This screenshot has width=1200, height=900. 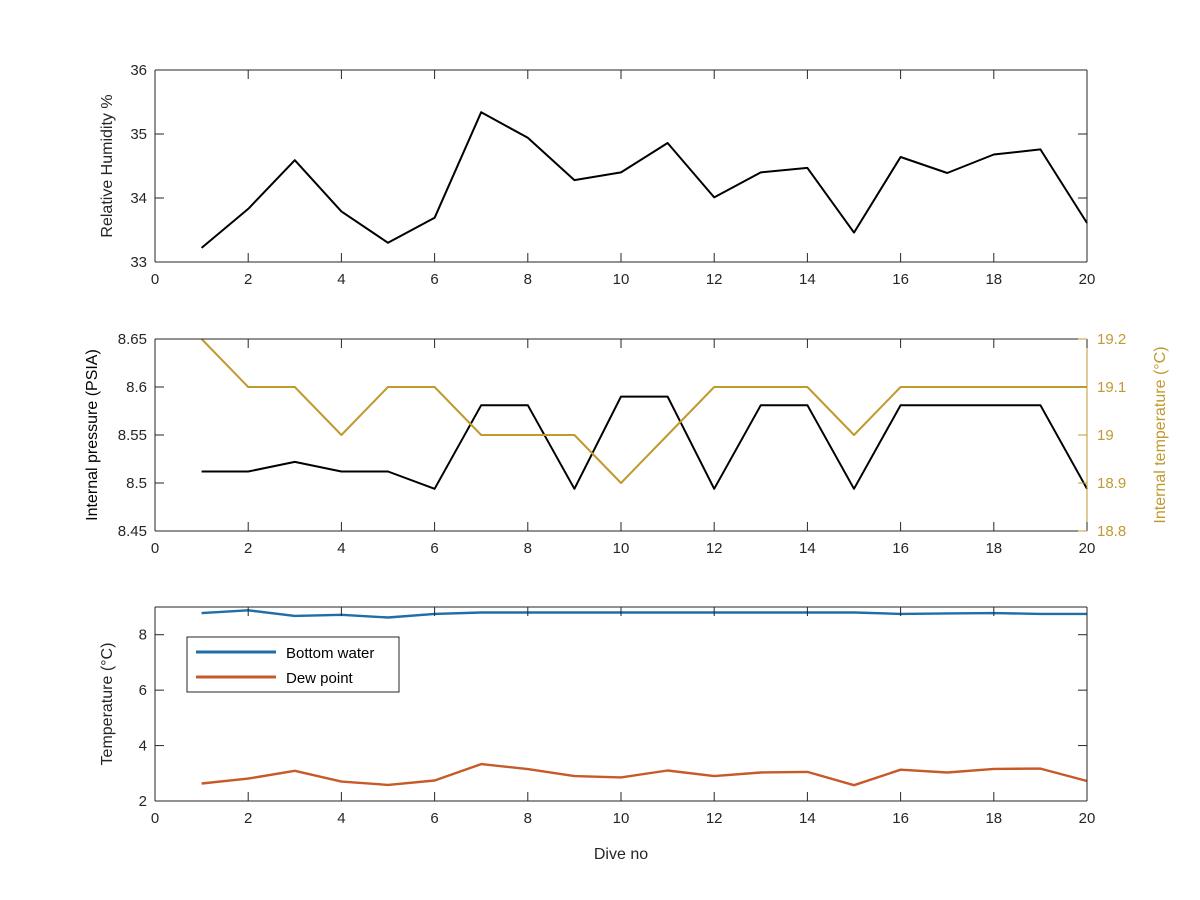 What do you see at coordinates (1111, 483) in the screenshot?
I see `y2-tick-label: 18.9` at bounding box center [1111, 483].